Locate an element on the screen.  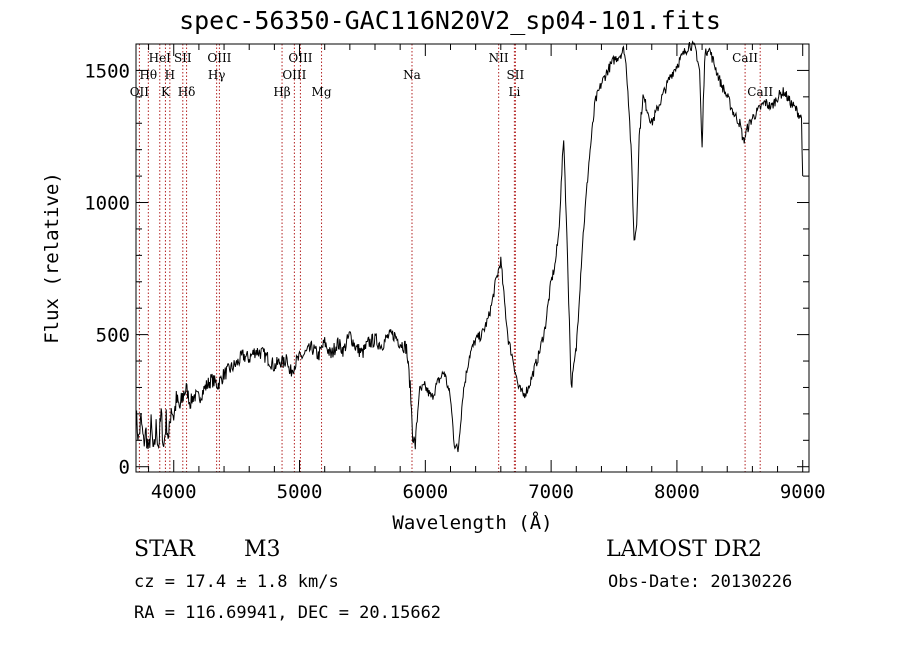
coordinates-text: RA = 116.69941, DEC = 20.15662 is located at coordinates (288, 613).